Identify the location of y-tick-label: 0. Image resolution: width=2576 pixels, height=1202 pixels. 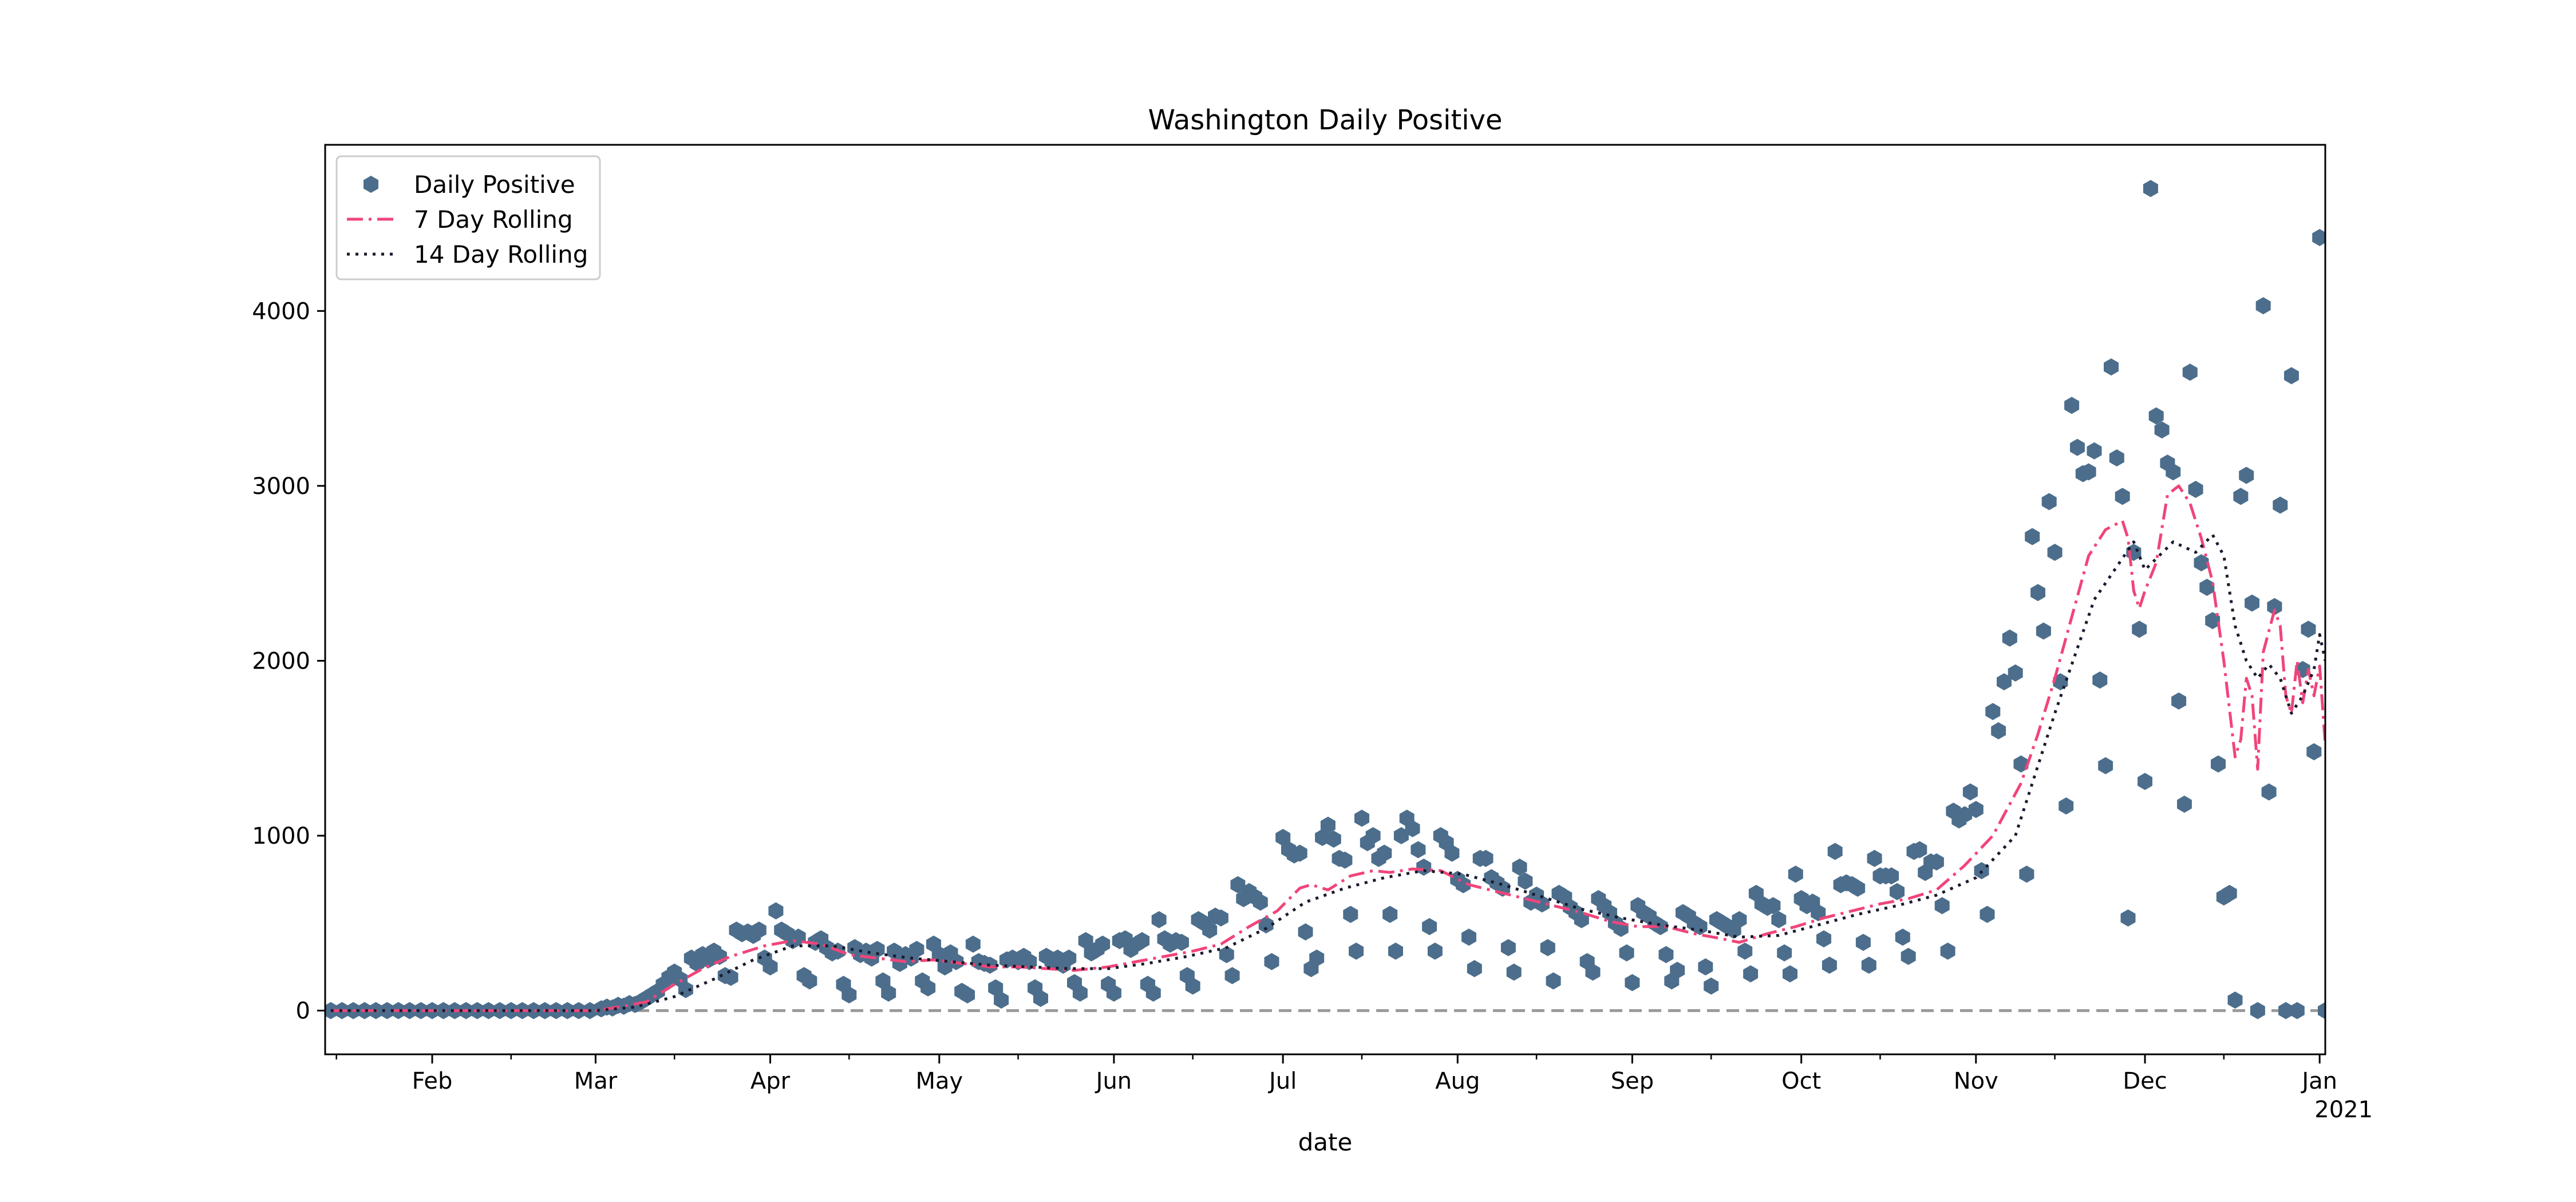
(303, 1012).